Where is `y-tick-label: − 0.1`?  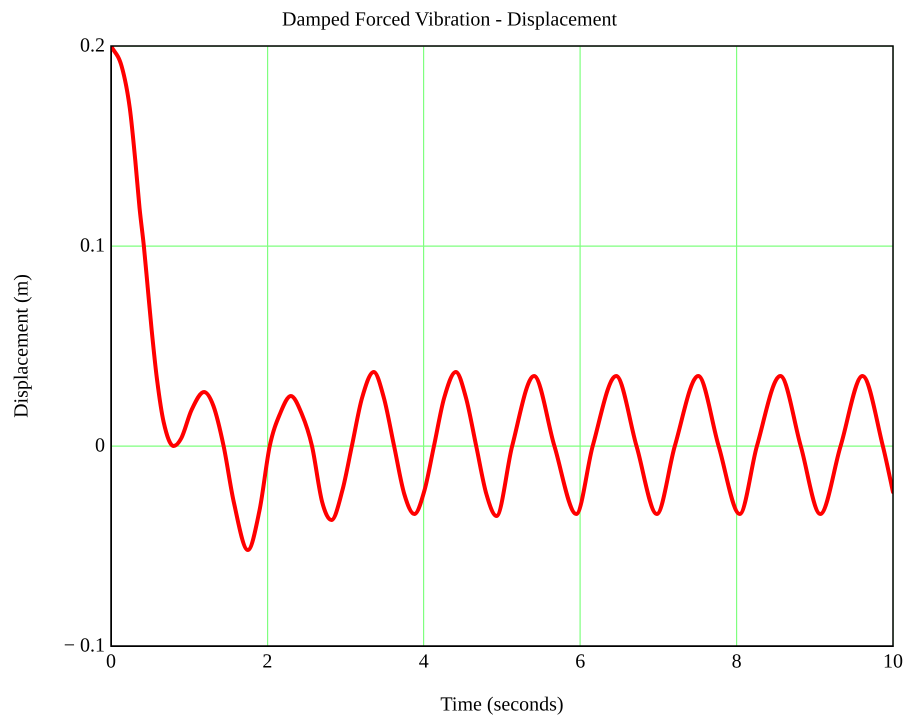
y-tick-label: − 0.1 is located at coordinates (84, 645).